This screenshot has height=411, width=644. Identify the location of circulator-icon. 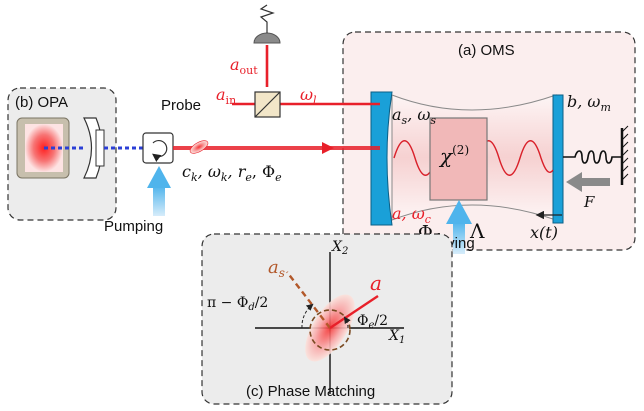
(160, 150).